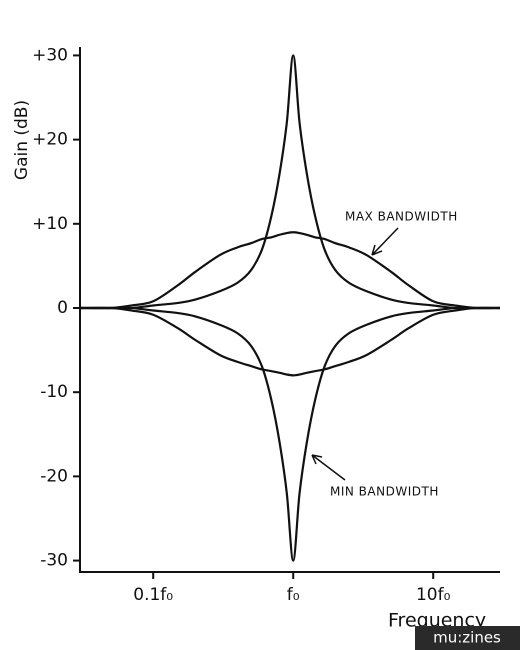 The height and width of the screenshot is (650, 520). What do you see at coordinates (153, 595) in the screenshot?
I see `x-tick-label: 0.1f₀` at bounding box center [153, 595].